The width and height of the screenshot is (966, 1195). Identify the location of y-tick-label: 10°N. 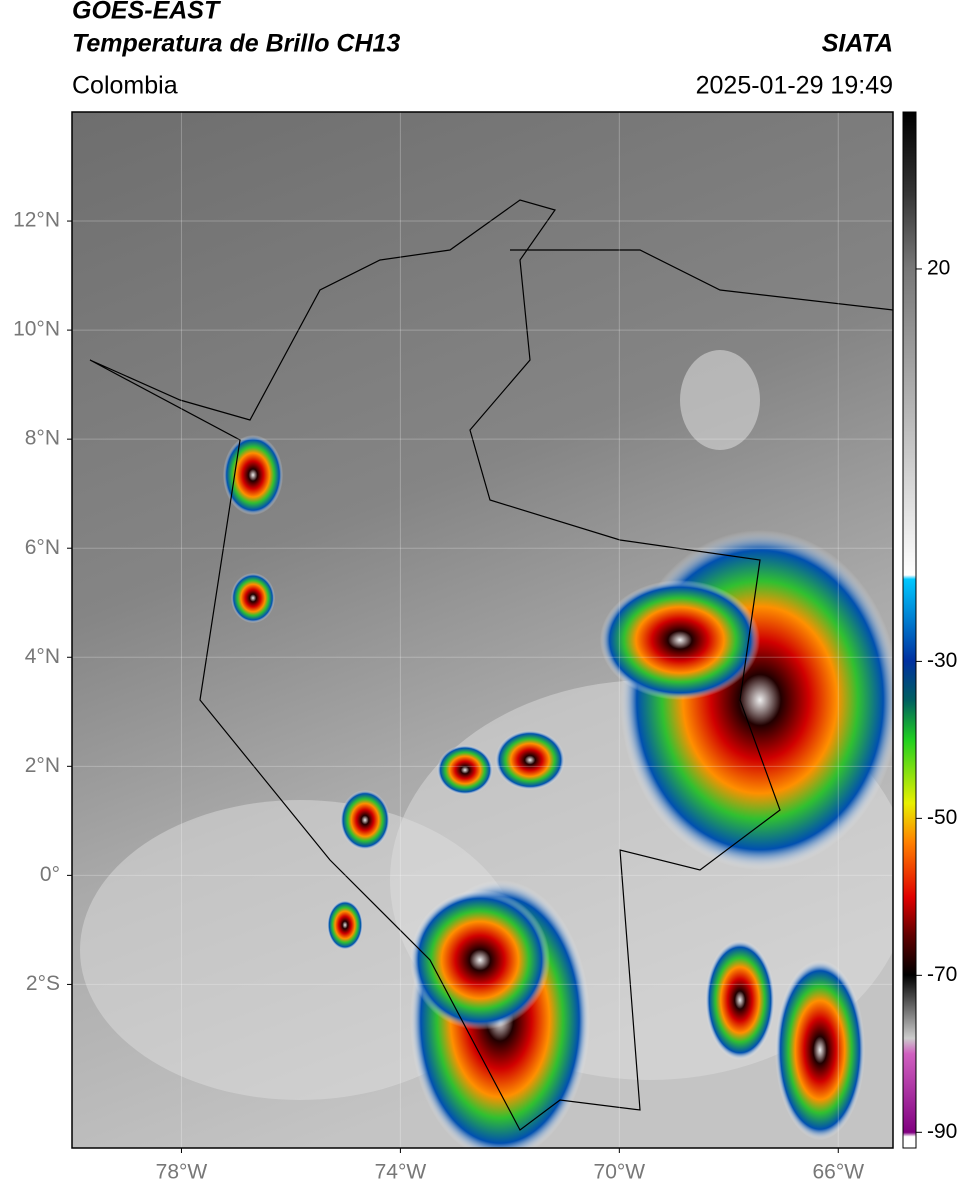
(36, 329).